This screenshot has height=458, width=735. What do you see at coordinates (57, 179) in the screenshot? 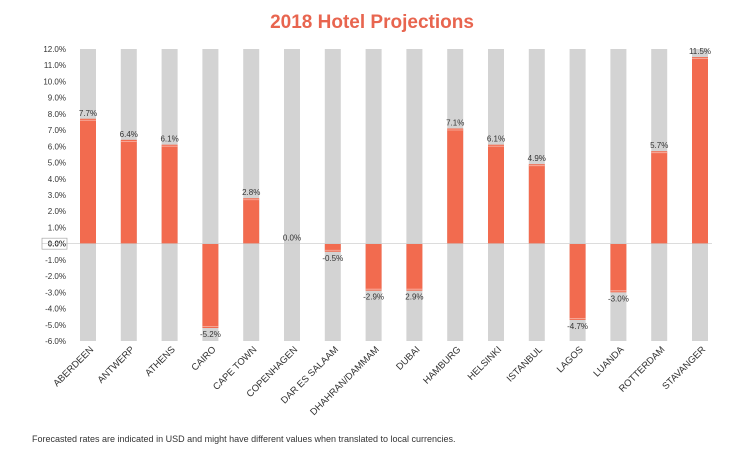
I see `y-tick-label: 4.0%` at bounding box center [57, 179].